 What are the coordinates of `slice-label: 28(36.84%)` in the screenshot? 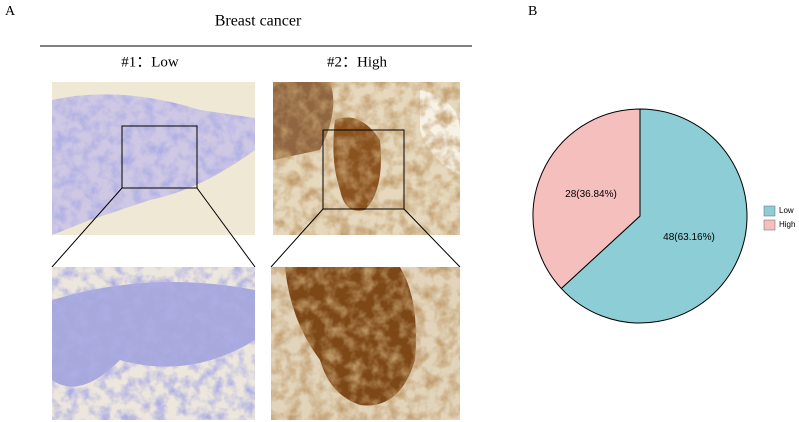 It's located at (591, 194).